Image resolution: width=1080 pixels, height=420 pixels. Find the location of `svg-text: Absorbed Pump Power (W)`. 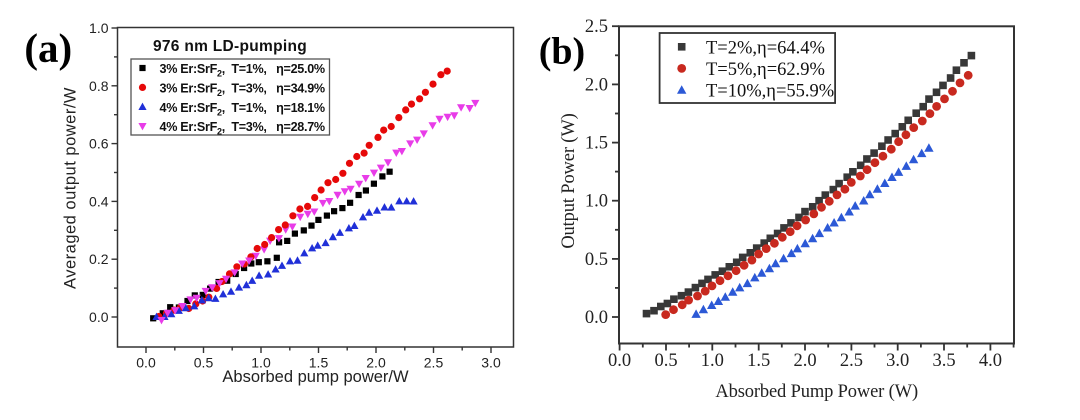

svg-text: Absorbed Pump Power (W) is located at coordinates (816, 392).